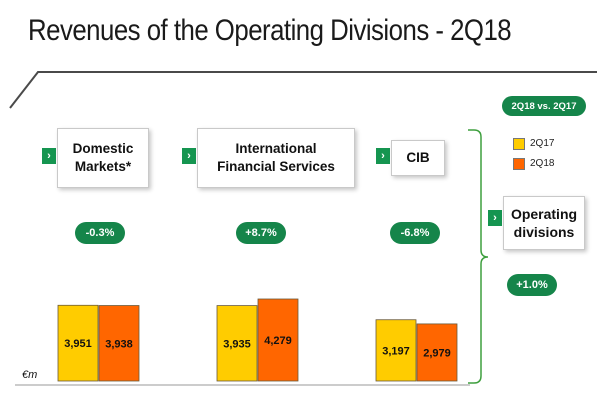 This screenshot has height=400, width=600. I want to click on bar-value-label: 3,951, so click(78, 344).